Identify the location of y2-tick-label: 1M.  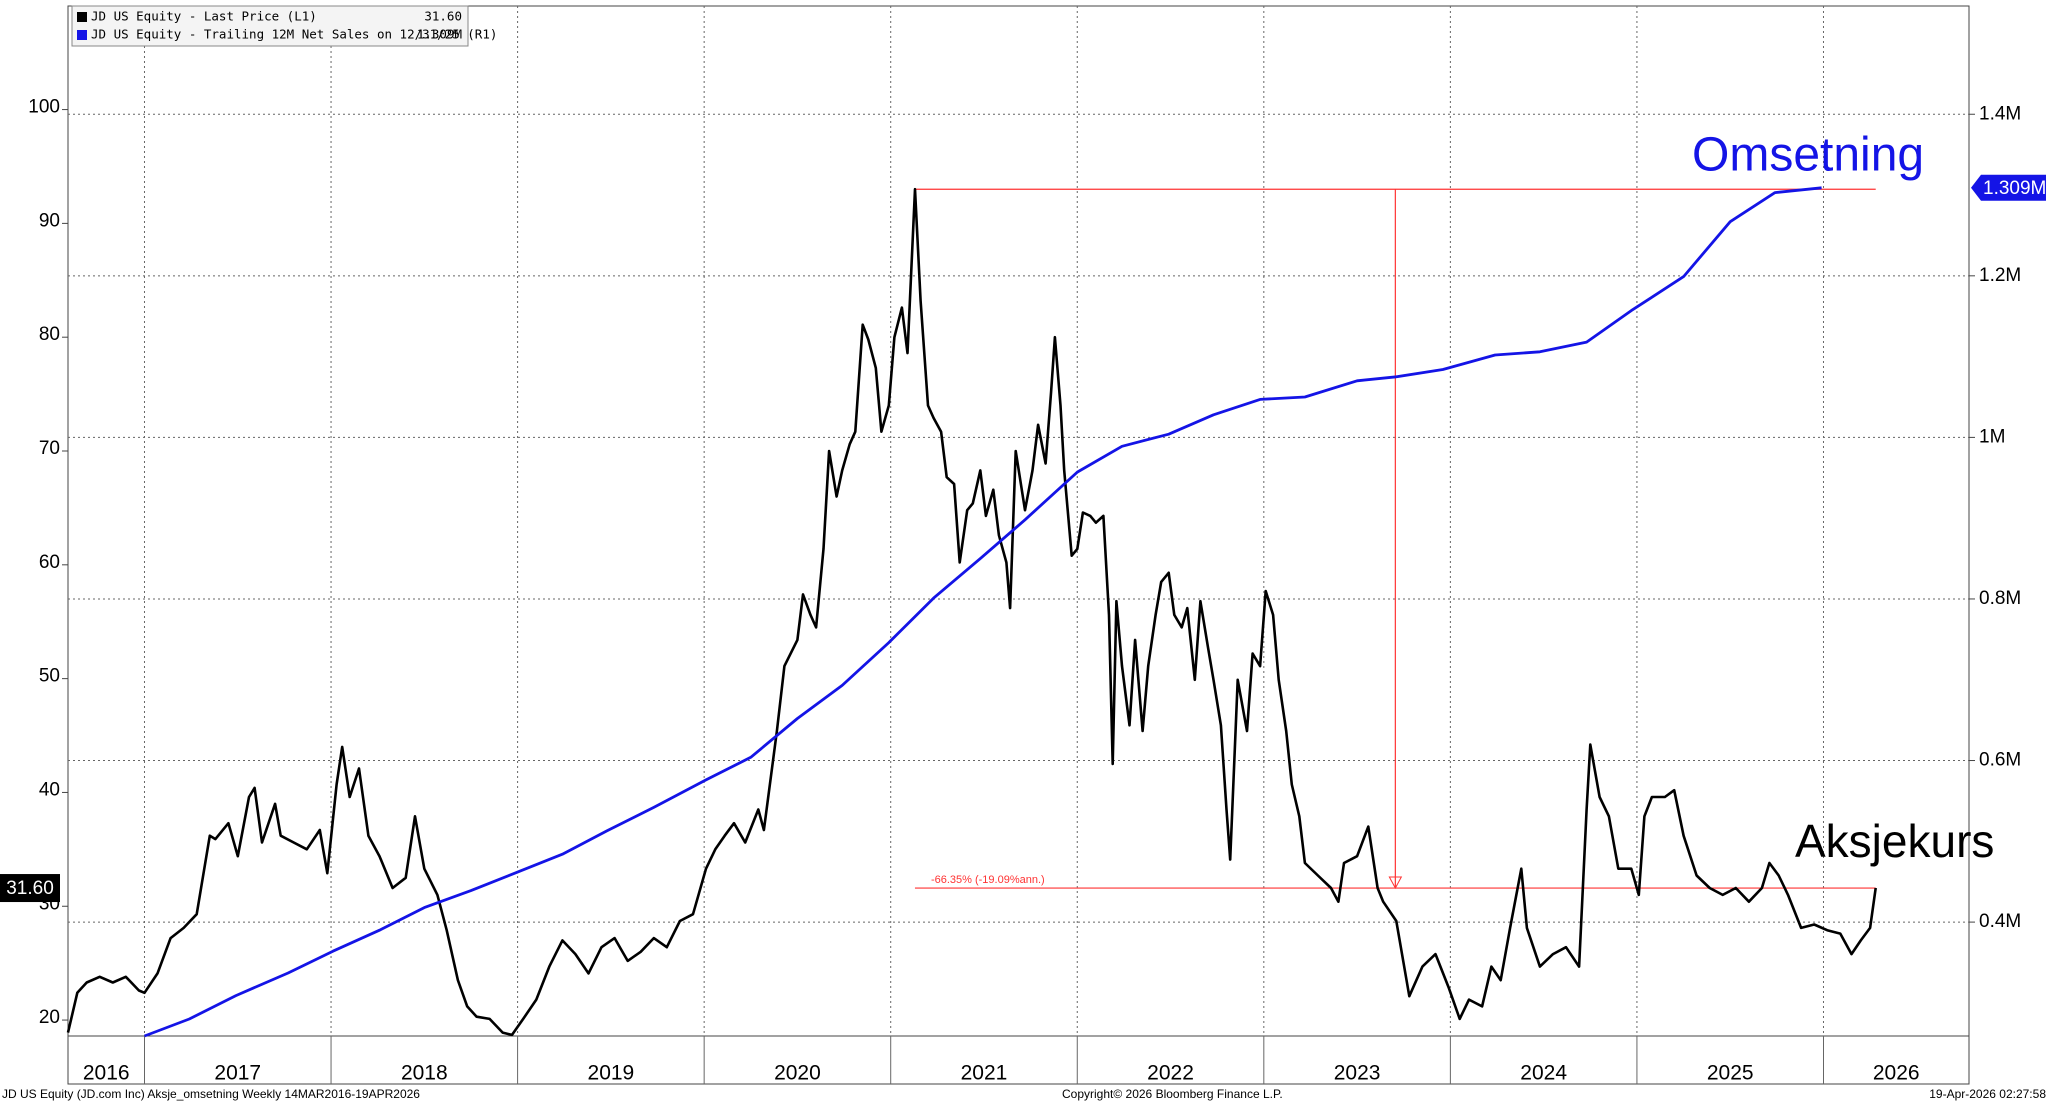
(1992, 436).